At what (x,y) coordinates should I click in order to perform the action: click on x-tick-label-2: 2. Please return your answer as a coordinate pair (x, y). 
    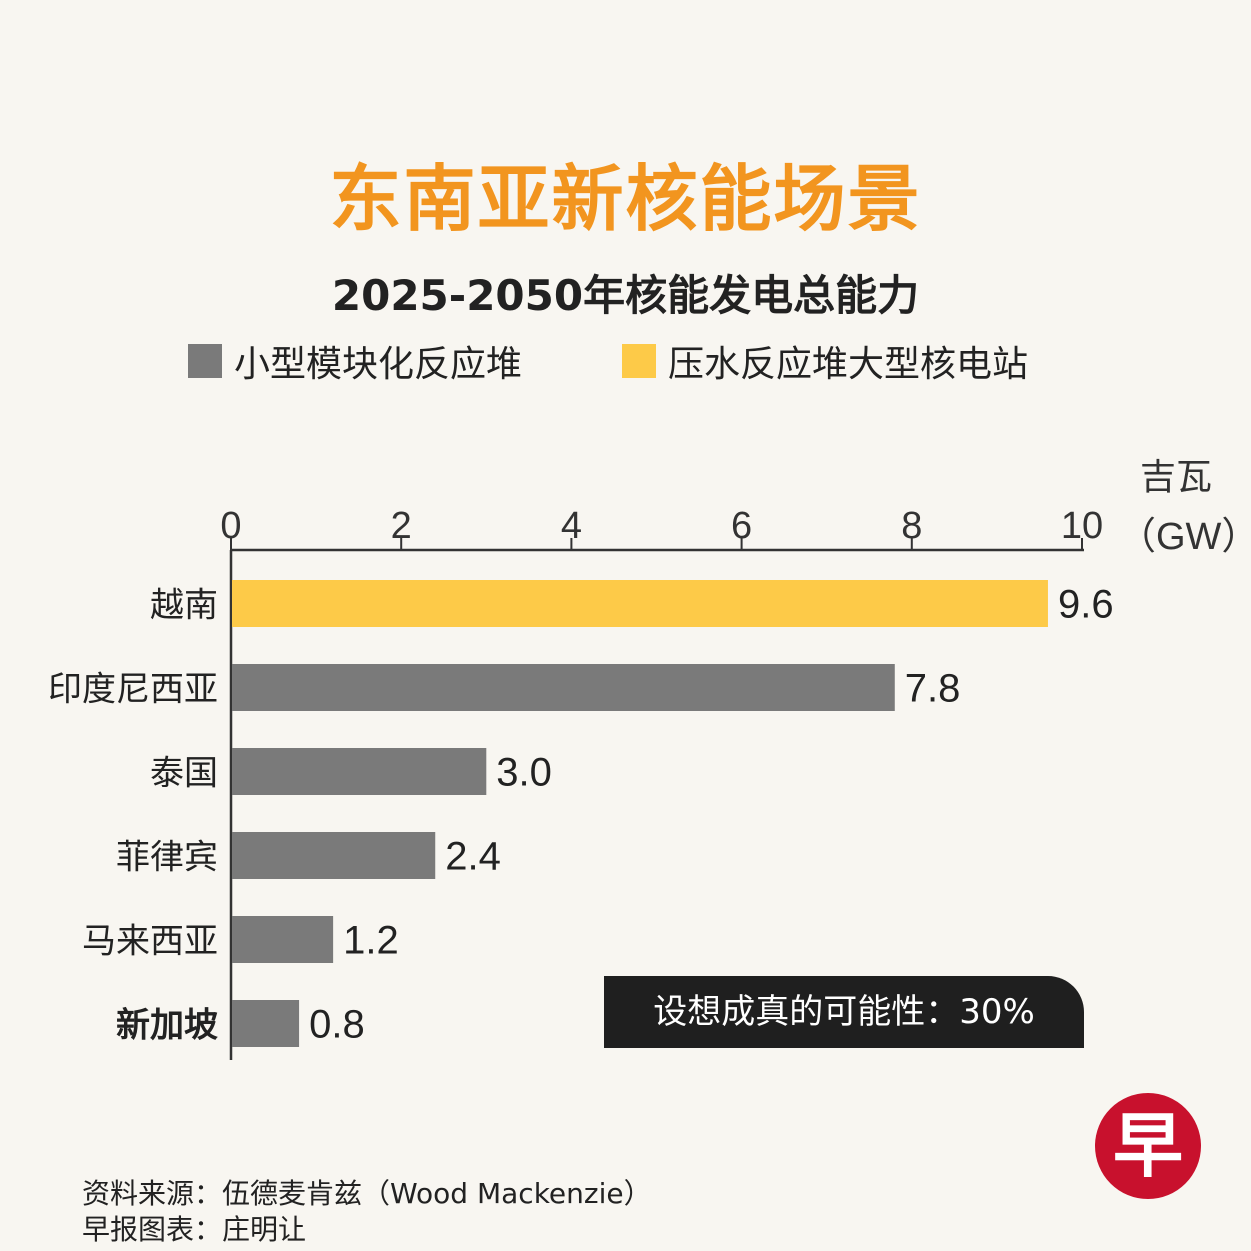
    Looking at the image, I should click on (401, 526).